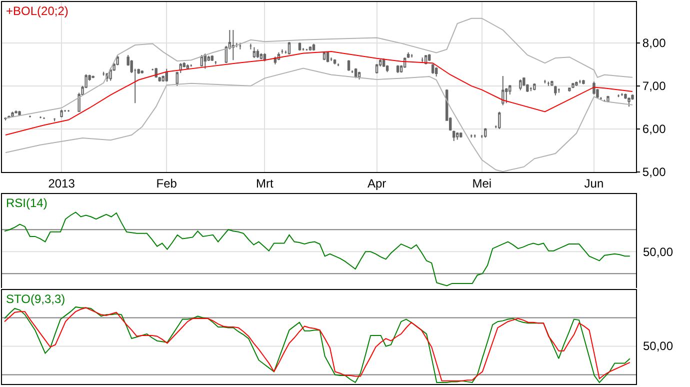 Image resolution: width=690 pixels, height=387 pixels. What do you see at coordinates (376, 183) in the screenshot?
I see `x-tick-label: Apr` at bounding box center [376, 183].